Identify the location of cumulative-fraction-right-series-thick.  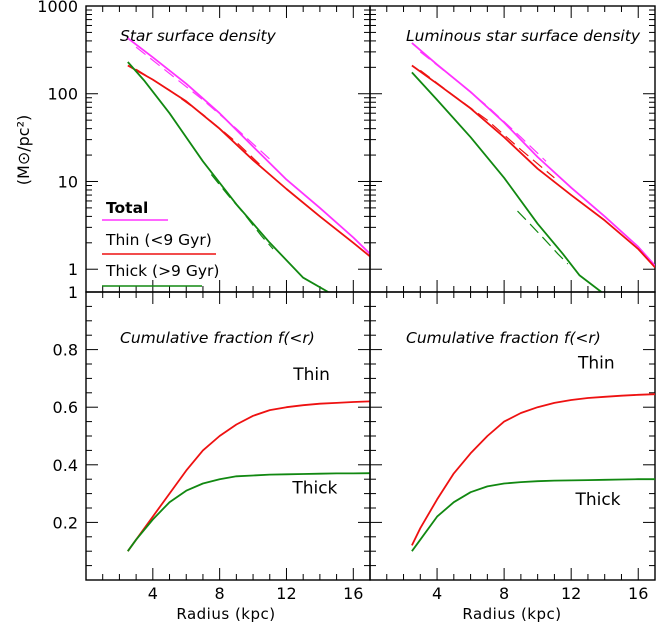
(533, 515).